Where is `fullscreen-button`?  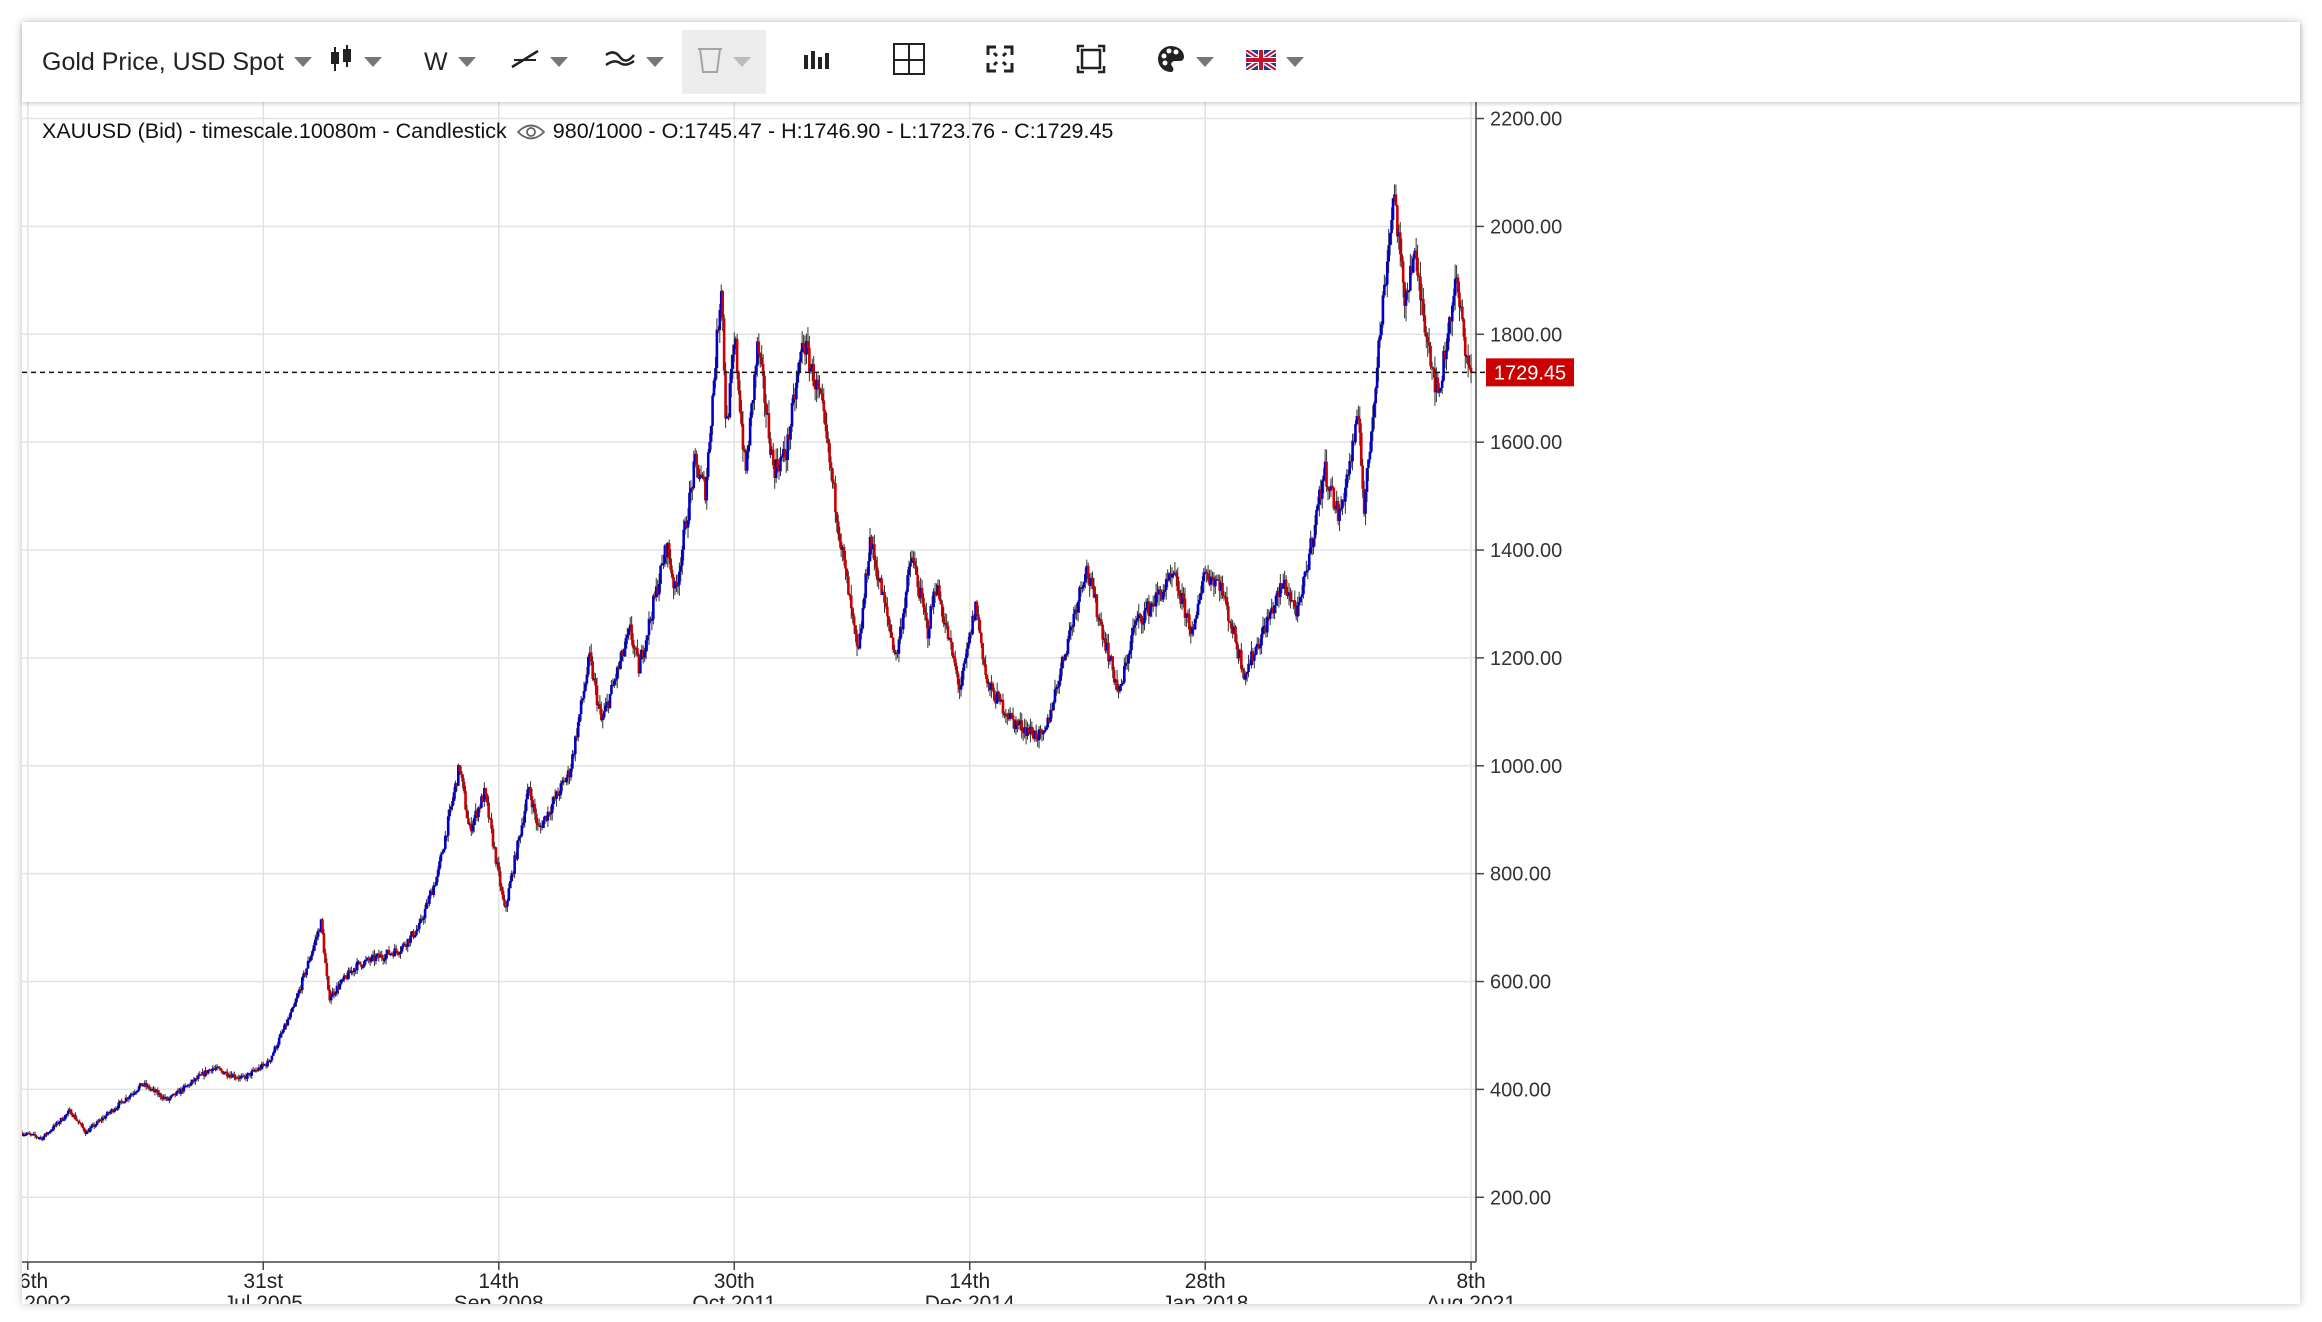
fullscreen-button is located at coordinates (1000, 62).